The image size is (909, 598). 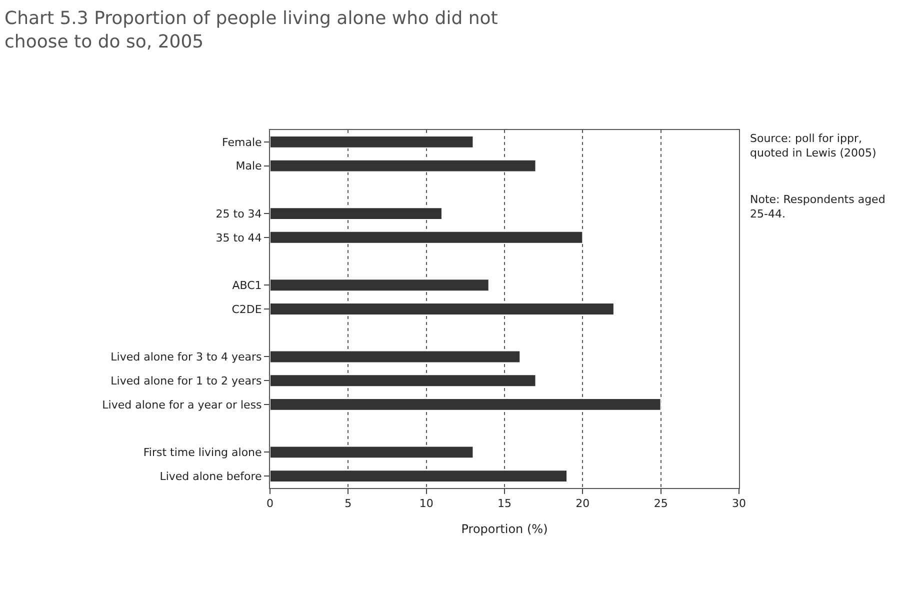 What do you see at coordinates (239, 213) in the screenshot?
I see `y-tick-label: 25 to 34` at bounding box center [239, 213].